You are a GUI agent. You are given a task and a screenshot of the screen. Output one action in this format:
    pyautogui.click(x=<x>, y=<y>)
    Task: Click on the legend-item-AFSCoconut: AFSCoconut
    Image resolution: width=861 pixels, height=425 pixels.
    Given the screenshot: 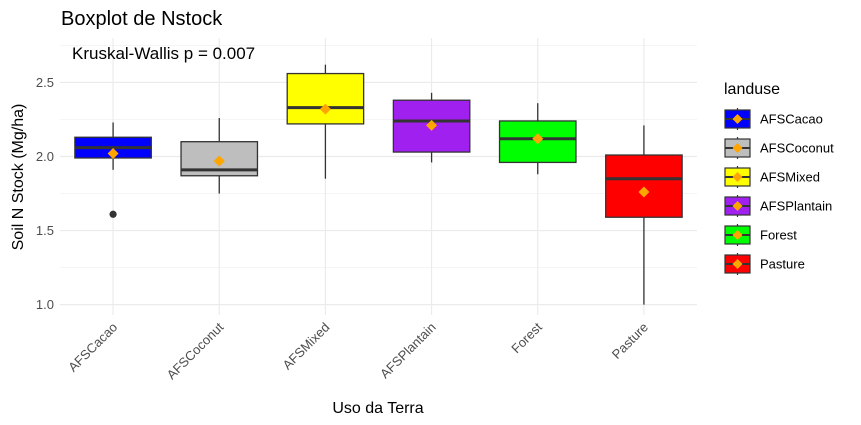 What is the action you would take?
    pyautogui.click(x=779, y=148)
    